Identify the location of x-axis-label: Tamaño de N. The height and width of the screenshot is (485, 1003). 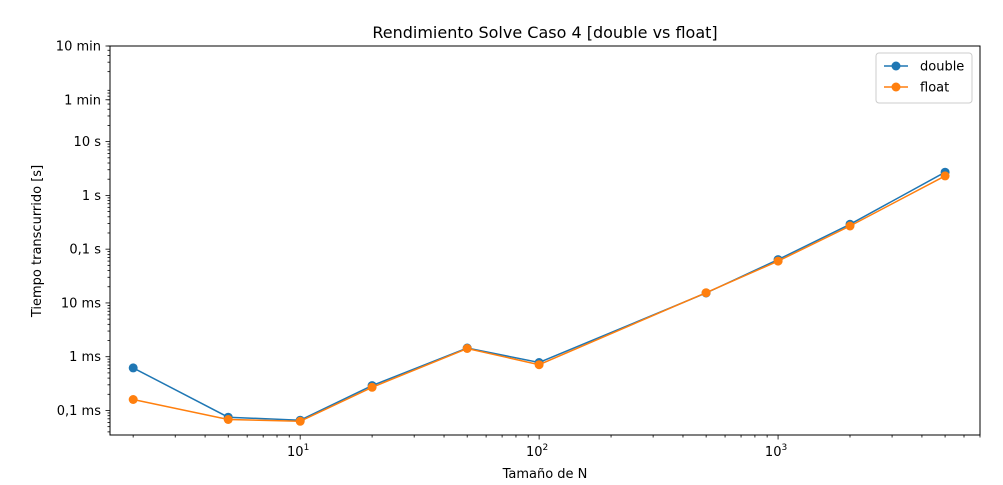
(545, 474).